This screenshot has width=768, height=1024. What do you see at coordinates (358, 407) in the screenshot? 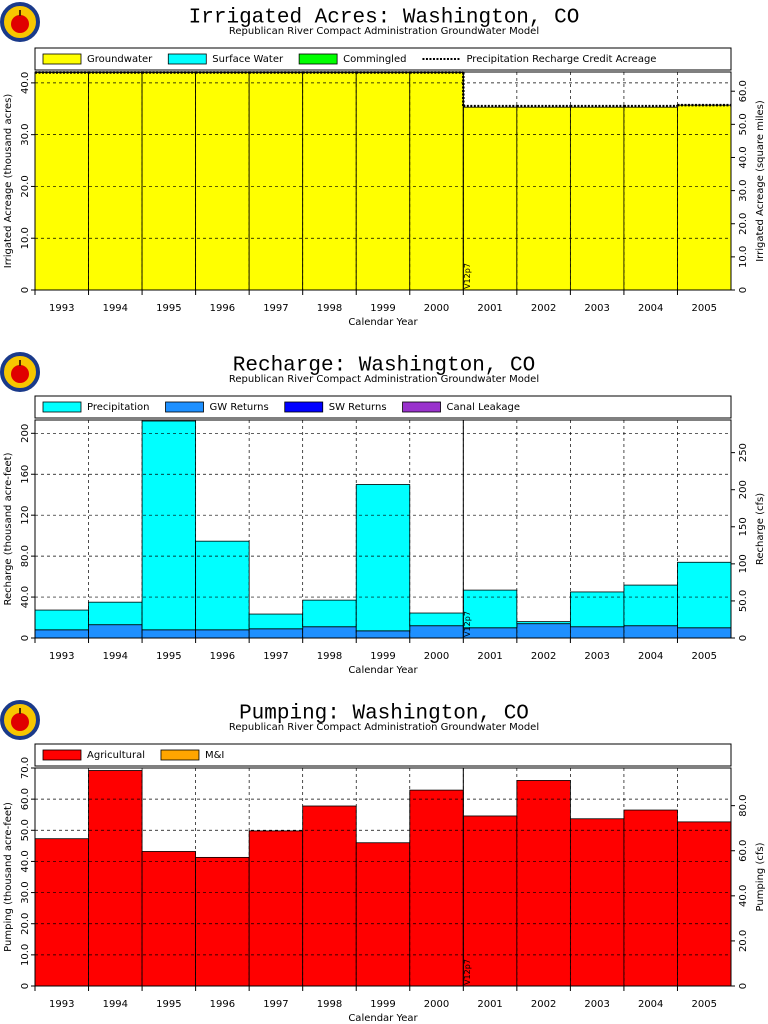
I see `legend-label: SW Returns` at bounding box center [358, 407].